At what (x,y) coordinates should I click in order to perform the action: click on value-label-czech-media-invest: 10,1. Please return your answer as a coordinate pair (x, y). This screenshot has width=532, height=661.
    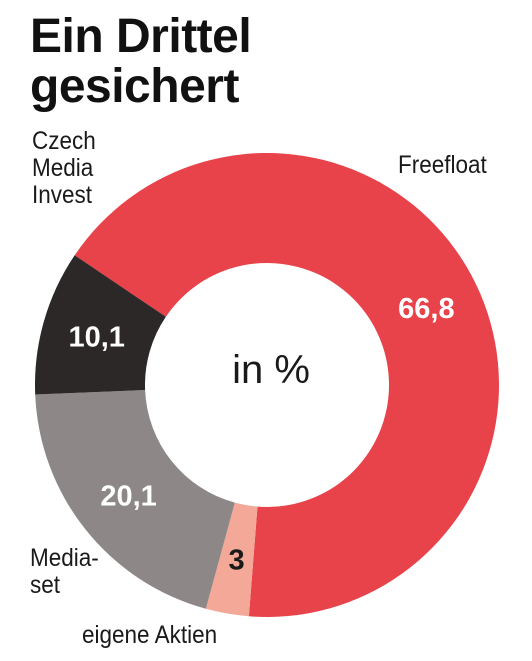
    Looking at the image, I should click on (96, 338).